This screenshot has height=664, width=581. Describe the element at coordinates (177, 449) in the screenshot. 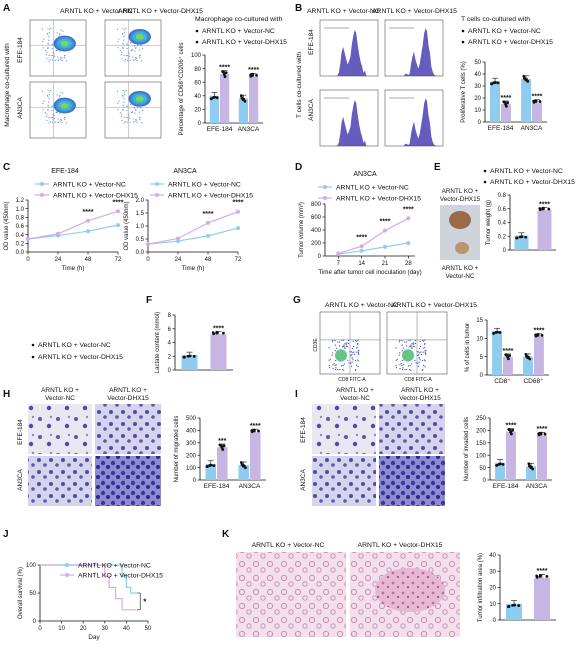

I see `y-axis-label: Number of migrated cells` at that location.